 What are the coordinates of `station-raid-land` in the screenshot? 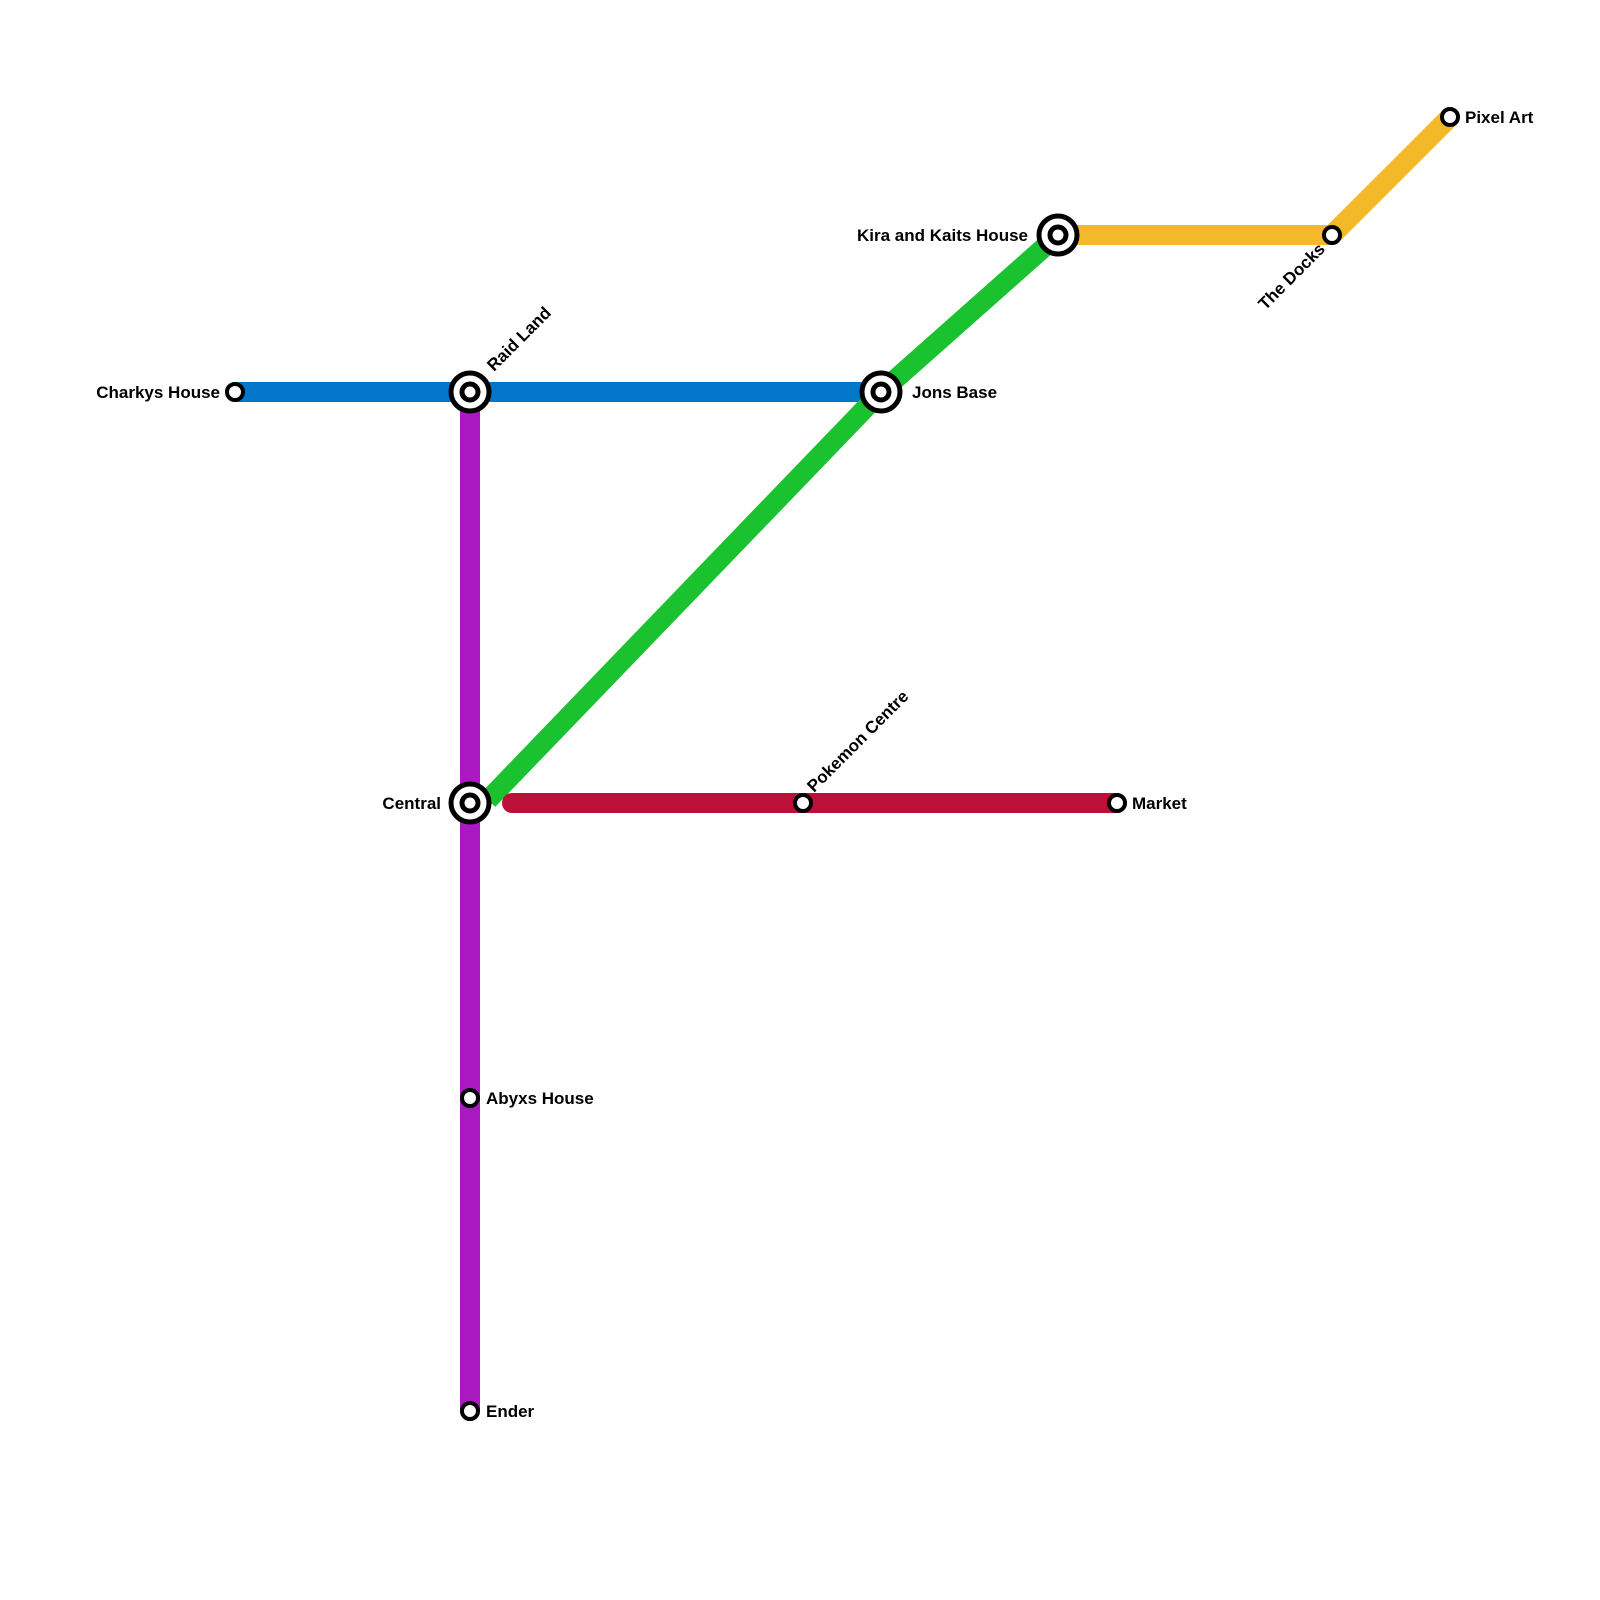 It's located at (470, 392).